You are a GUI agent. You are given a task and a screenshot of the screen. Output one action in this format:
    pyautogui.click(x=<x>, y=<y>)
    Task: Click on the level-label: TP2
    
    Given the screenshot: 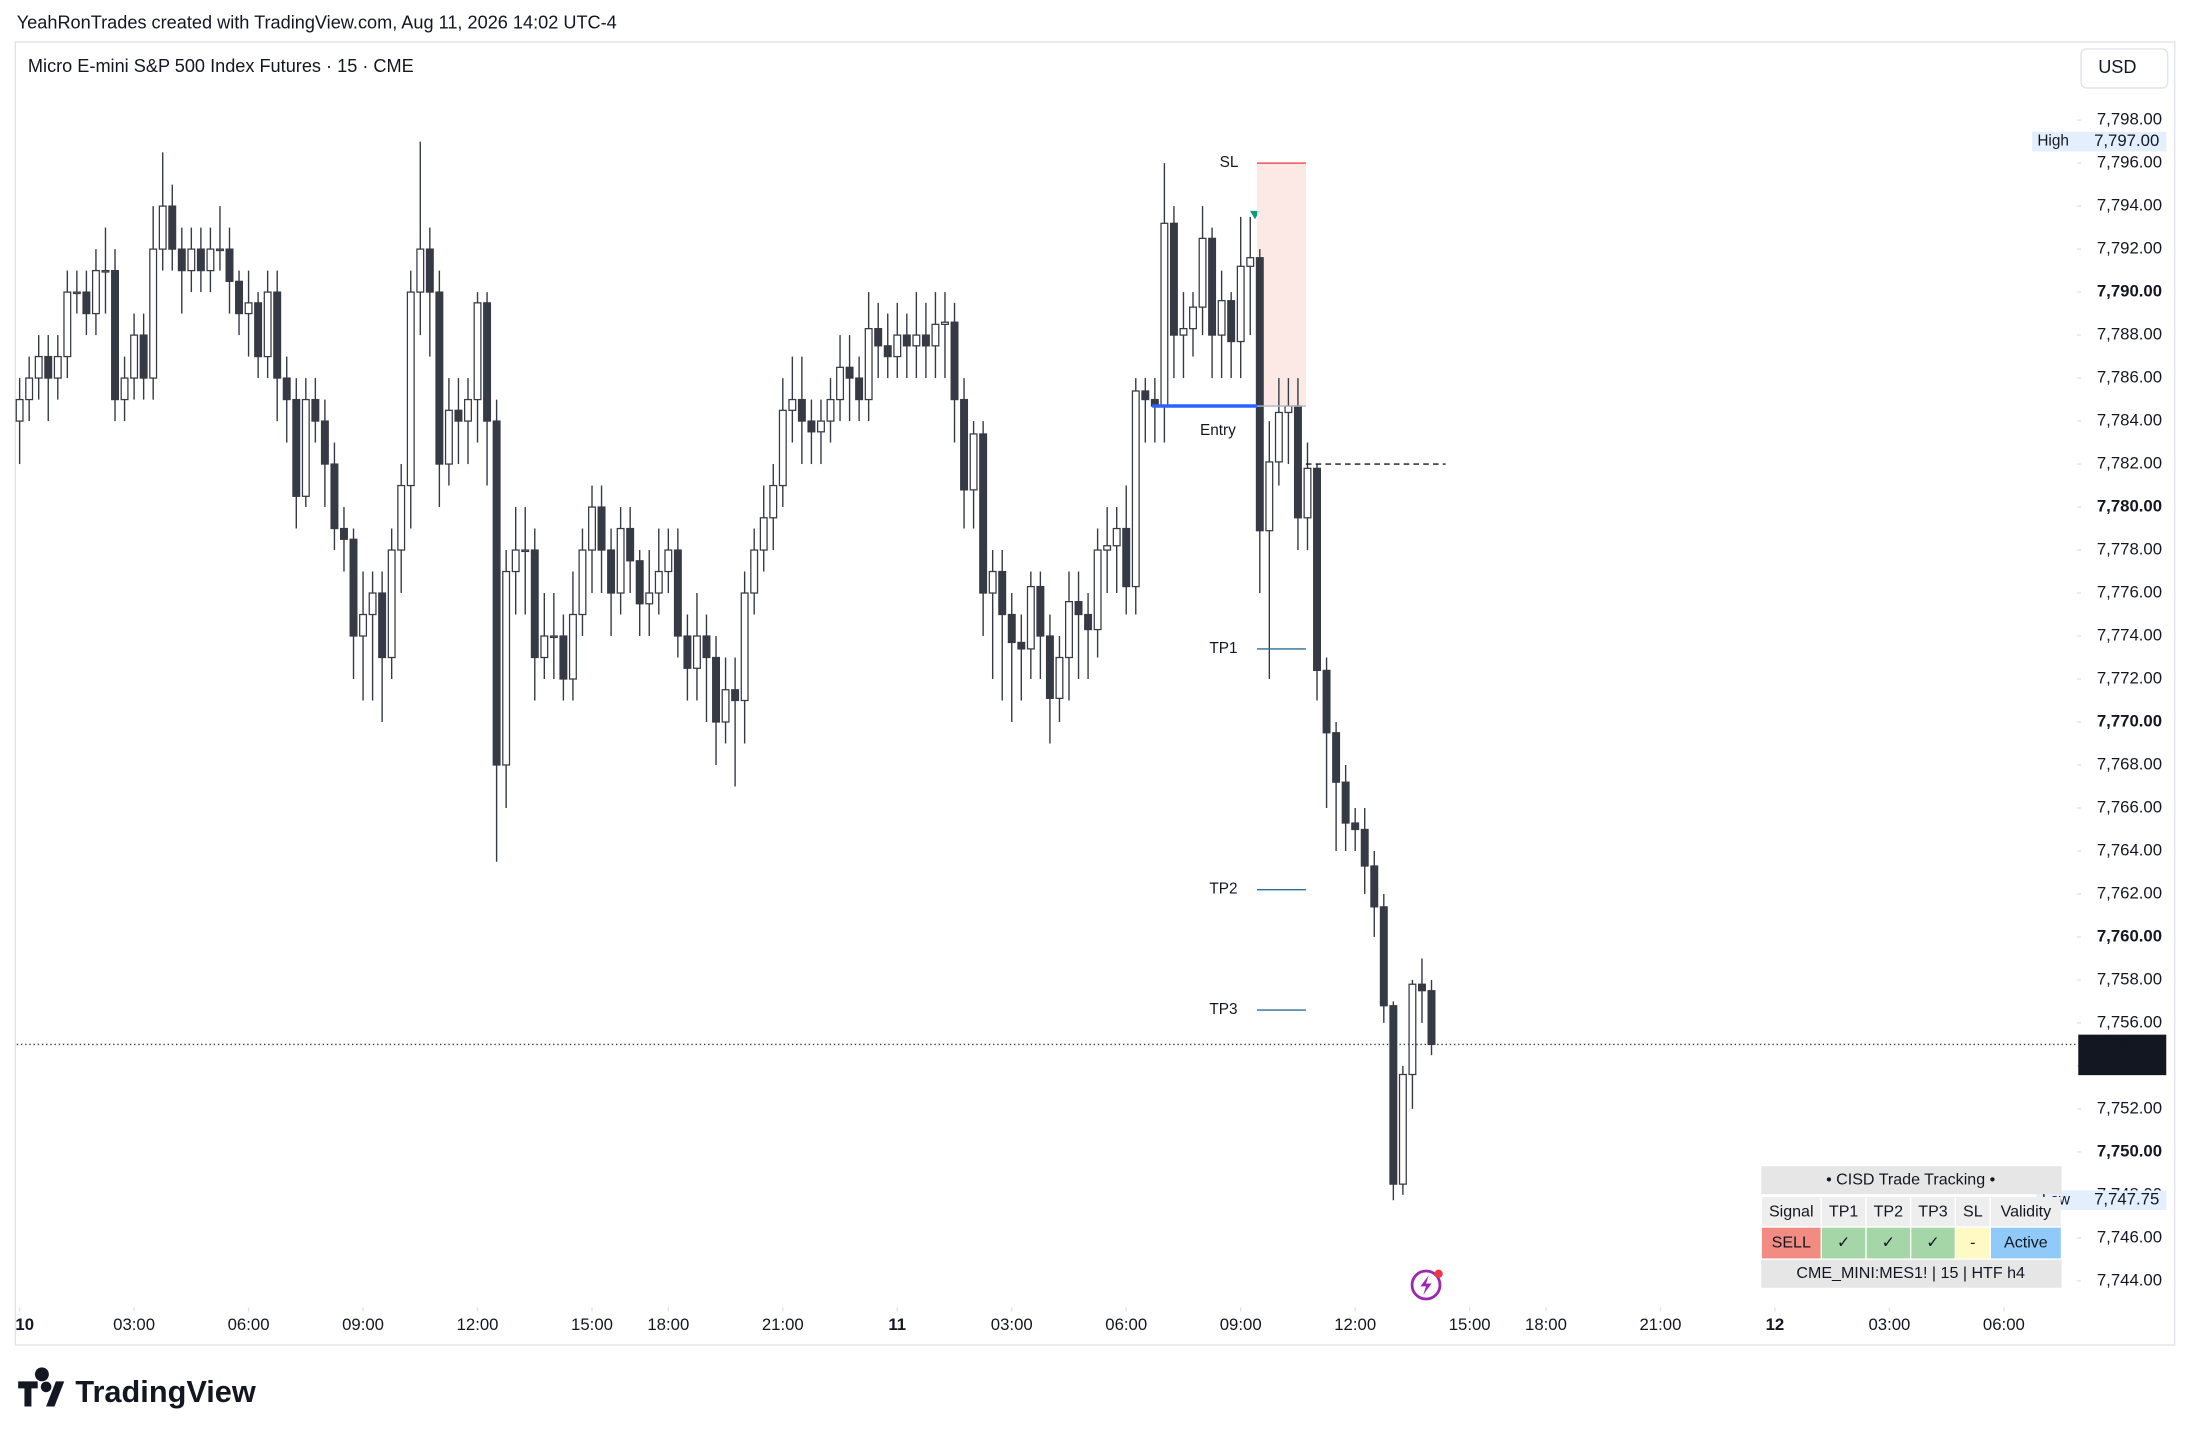 What is the action you would take?
    pyautogui.click(x=1223, y=889)
    